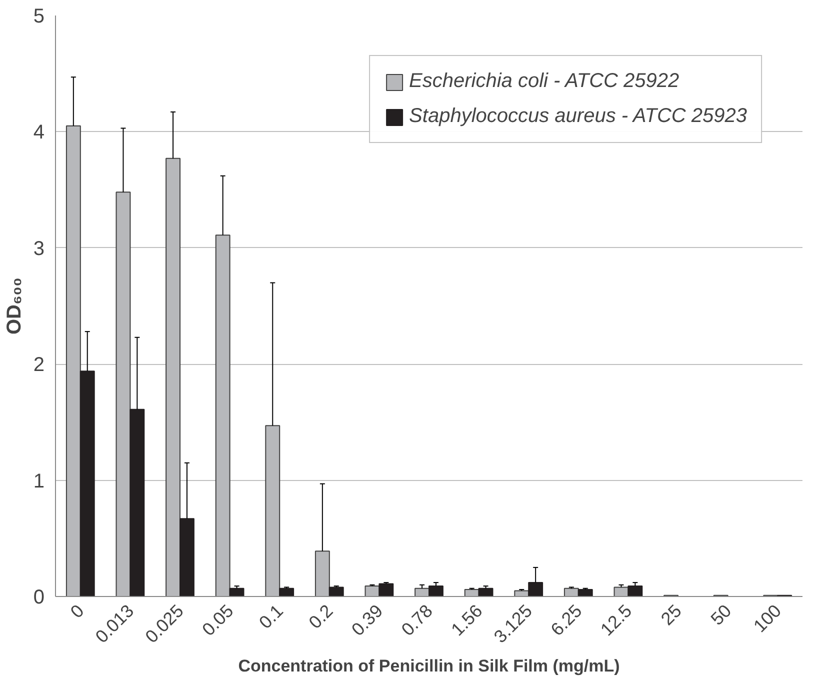  Describe the element at coordinates (38, 133) in the screenshot. I see `y-tick-label: 4` at that location.